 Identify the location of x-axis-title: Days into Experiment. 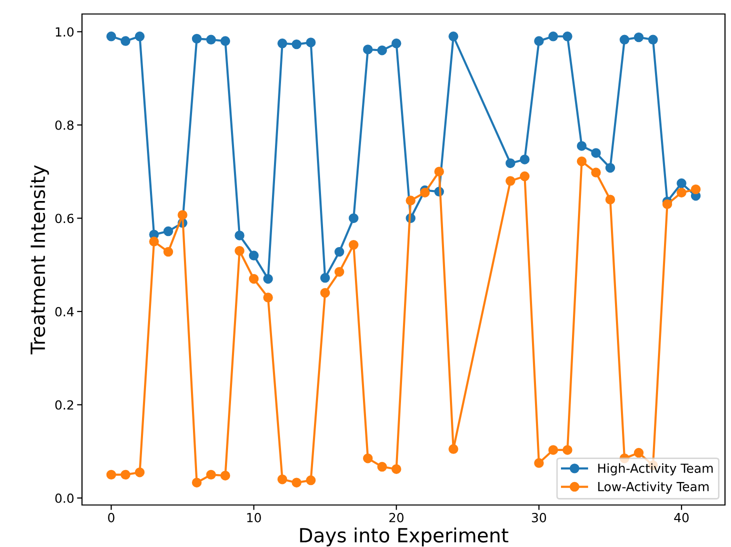
(404, 537).